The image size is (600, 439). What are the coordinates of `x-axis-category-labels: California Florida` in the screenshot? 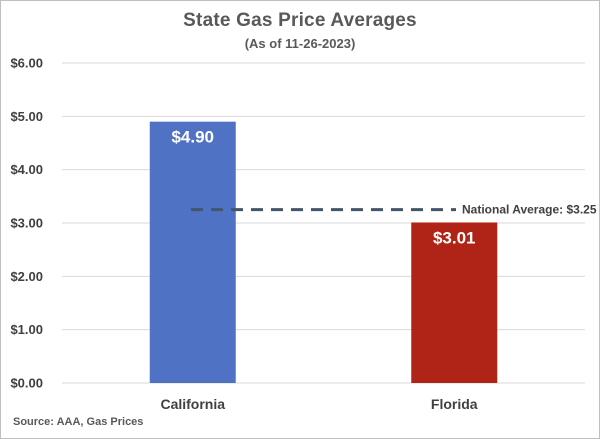 It's located at (318, 404).